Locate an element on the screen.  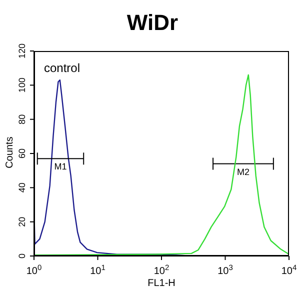
y-axis-title: Counts is located at coordinates (10, 152).